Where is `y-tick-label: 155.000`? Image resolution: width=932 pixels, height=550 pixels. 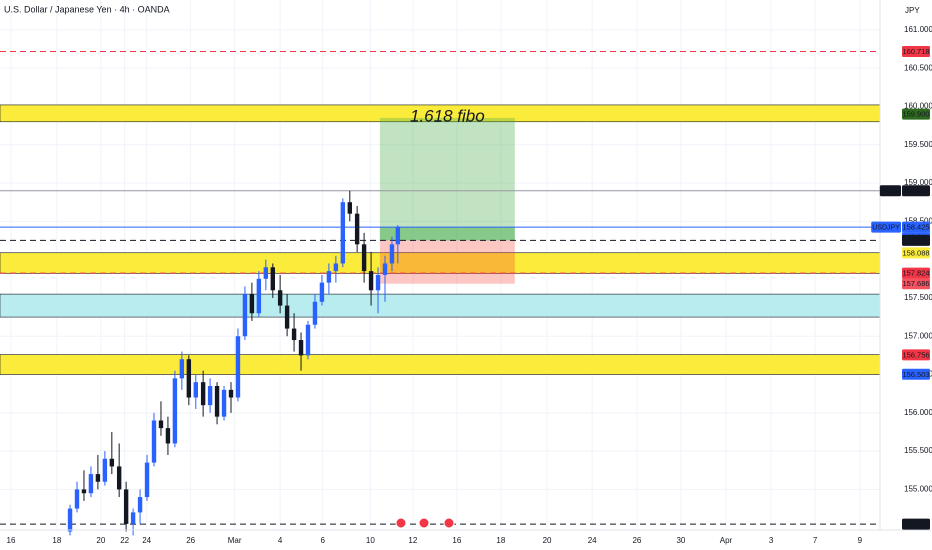
y-tick-label: 155.000 is located at coordinates (918, 489).